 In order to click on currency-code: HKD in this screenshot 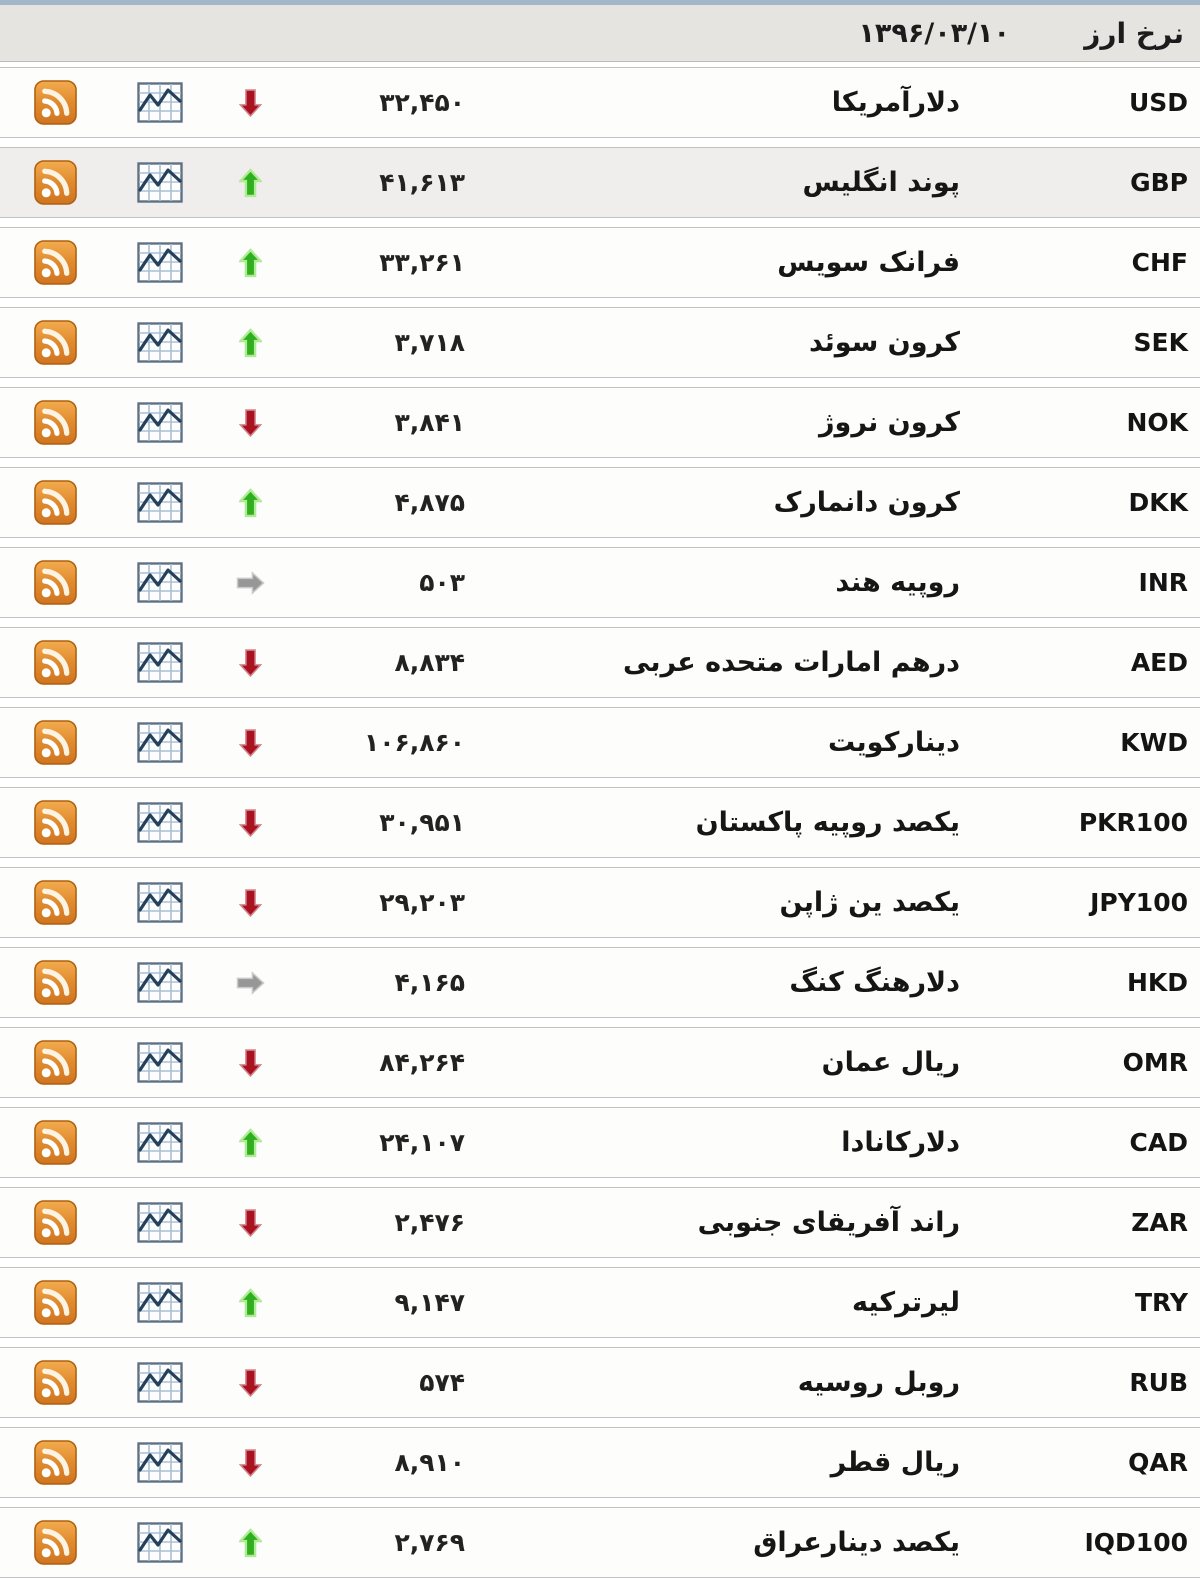, I will do `click(1157, 982)`.